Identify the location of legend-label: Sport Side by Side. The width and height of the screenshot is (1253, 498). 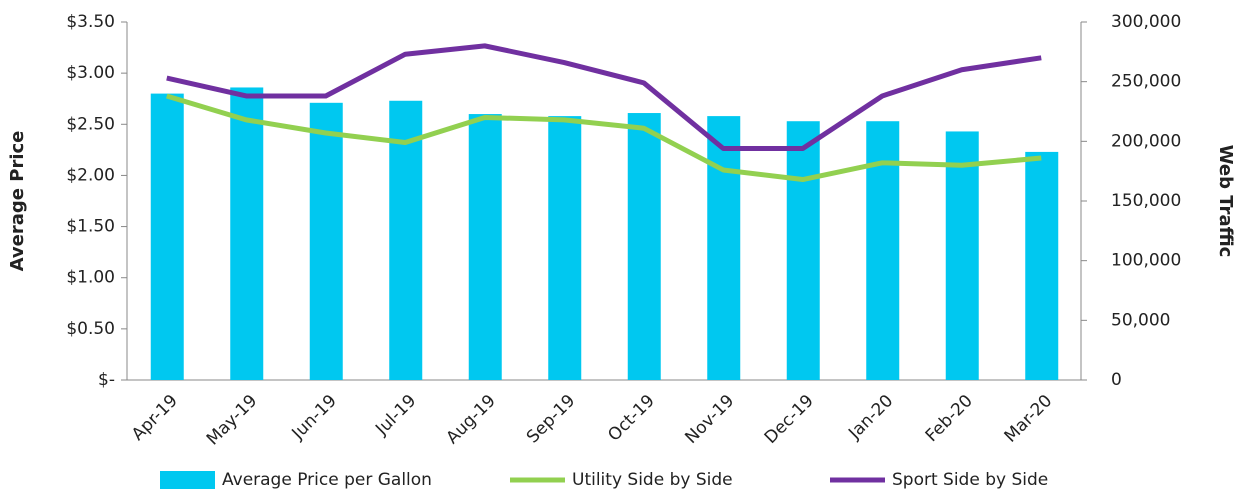
(970, 480).